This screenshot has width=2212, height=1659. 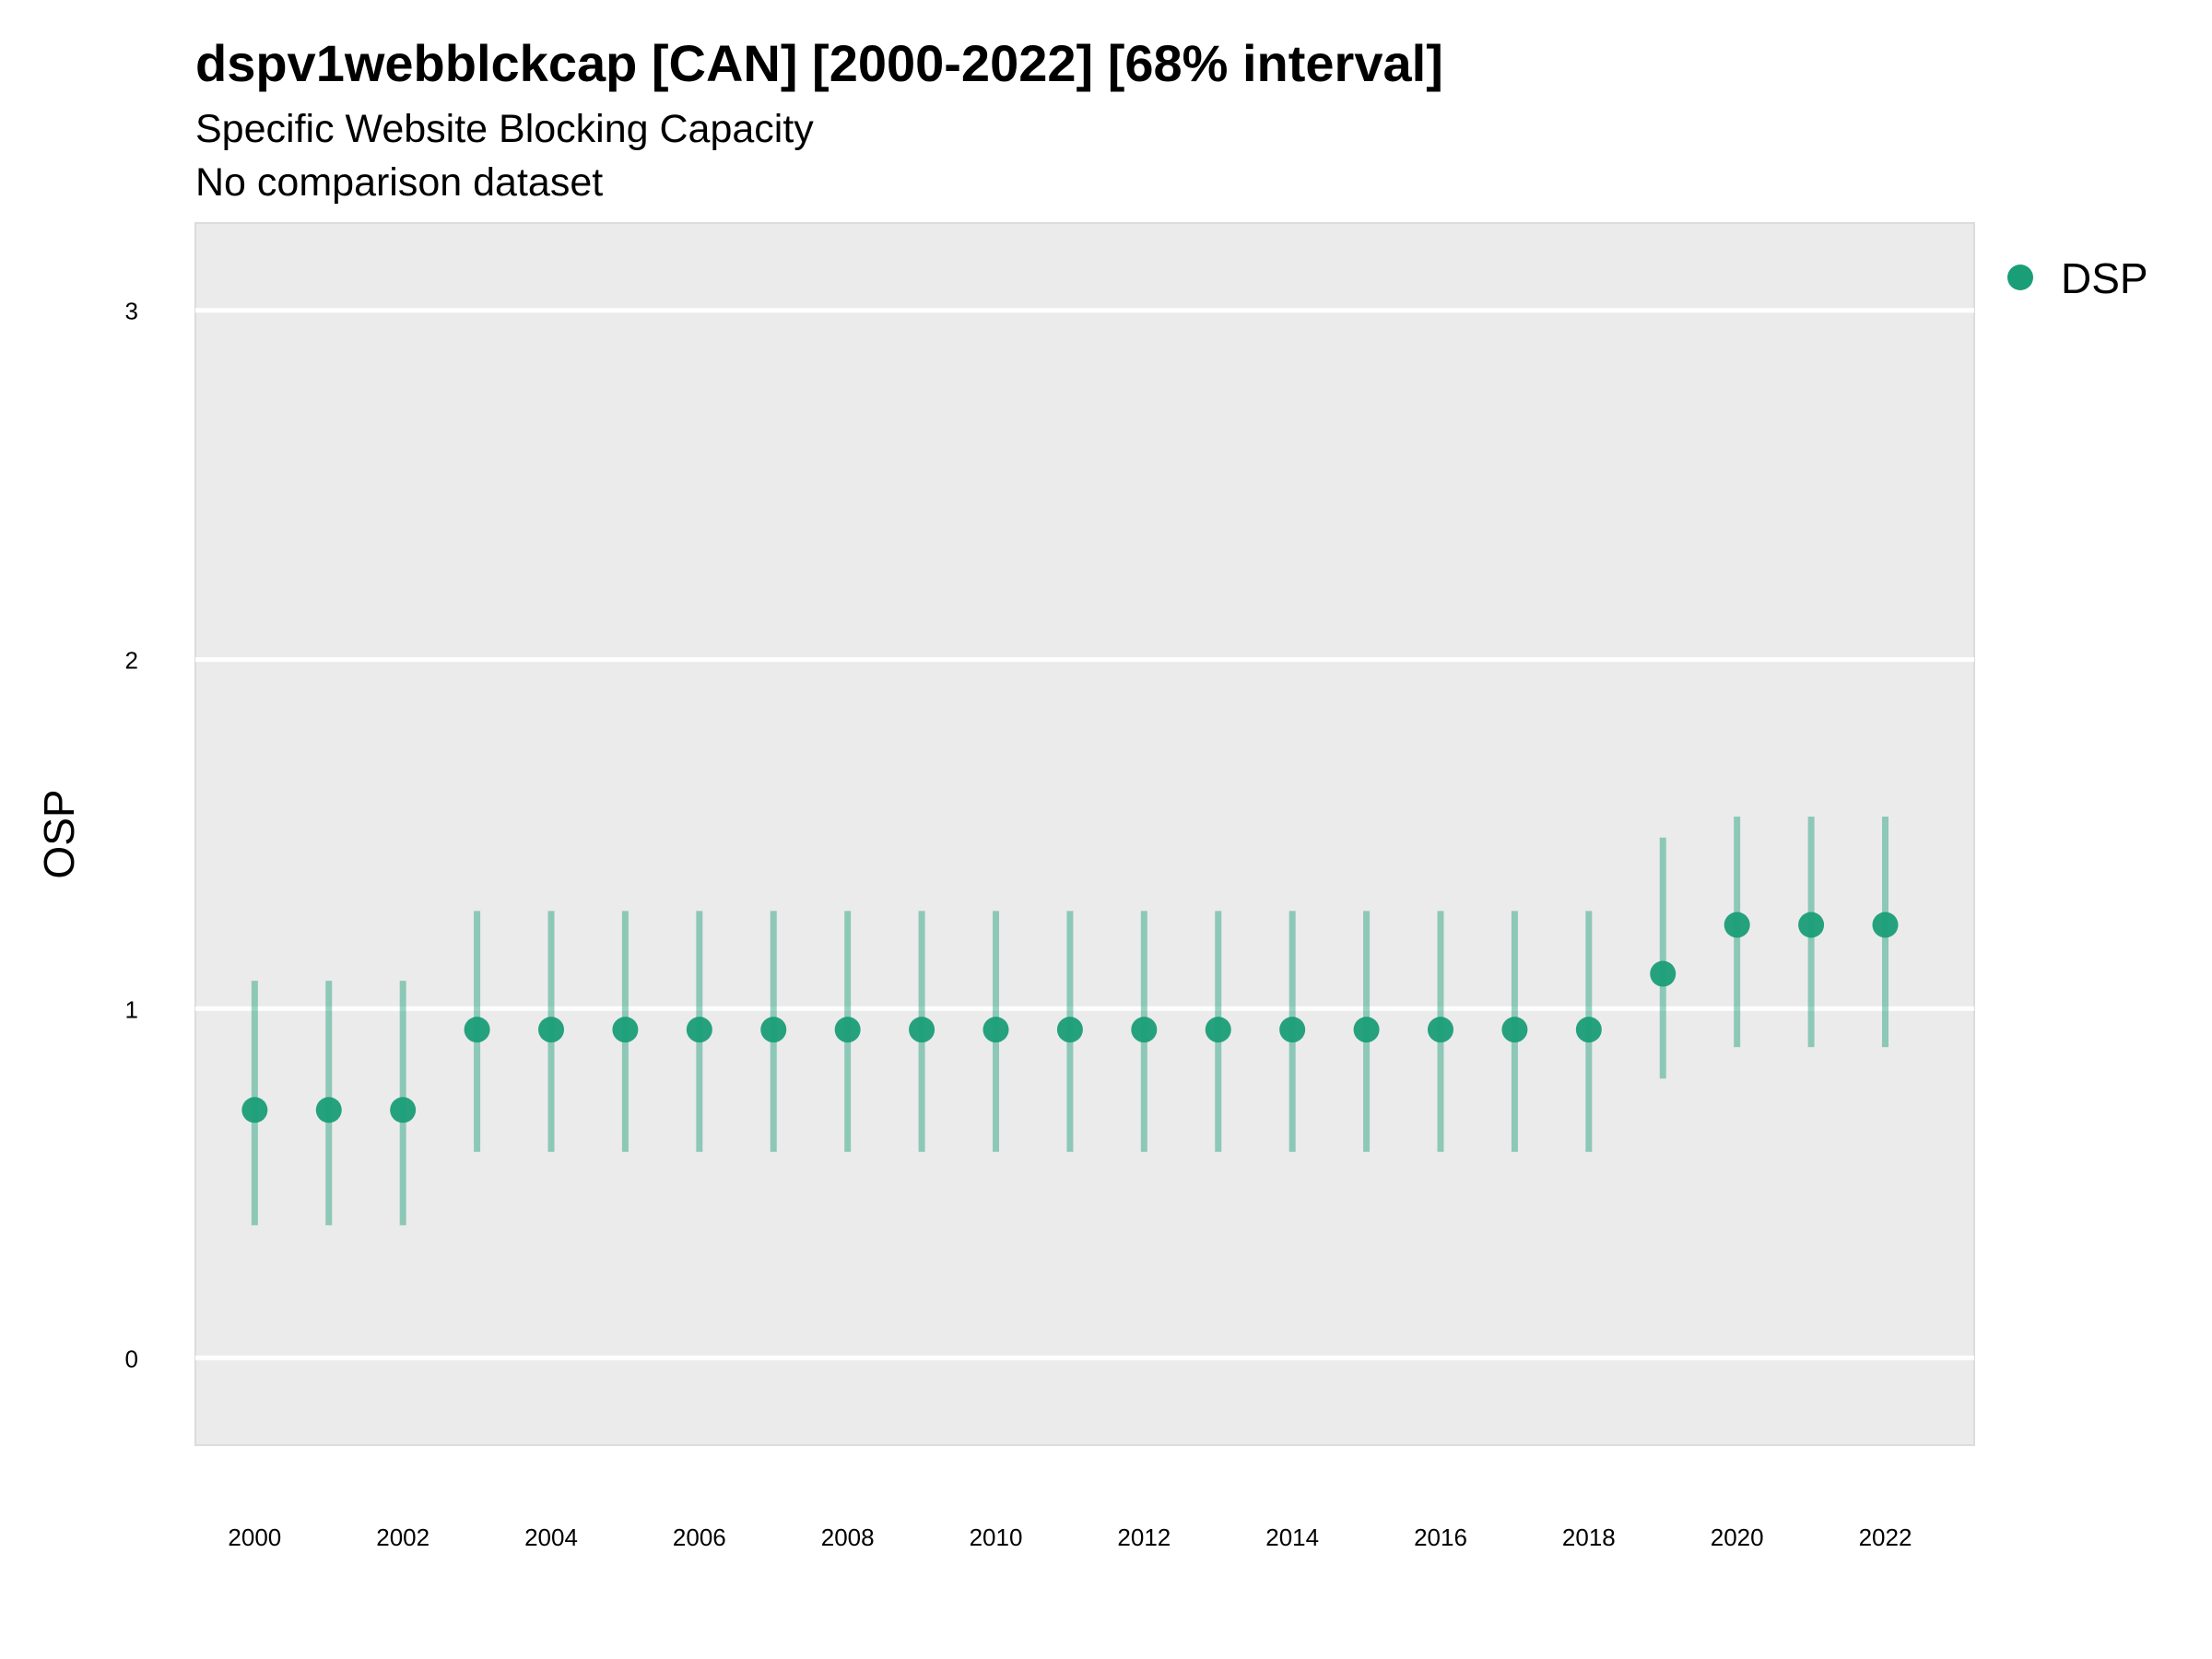 I want to click on y-tick-labels: 0 1 2 3, so click(x=131, y=835).